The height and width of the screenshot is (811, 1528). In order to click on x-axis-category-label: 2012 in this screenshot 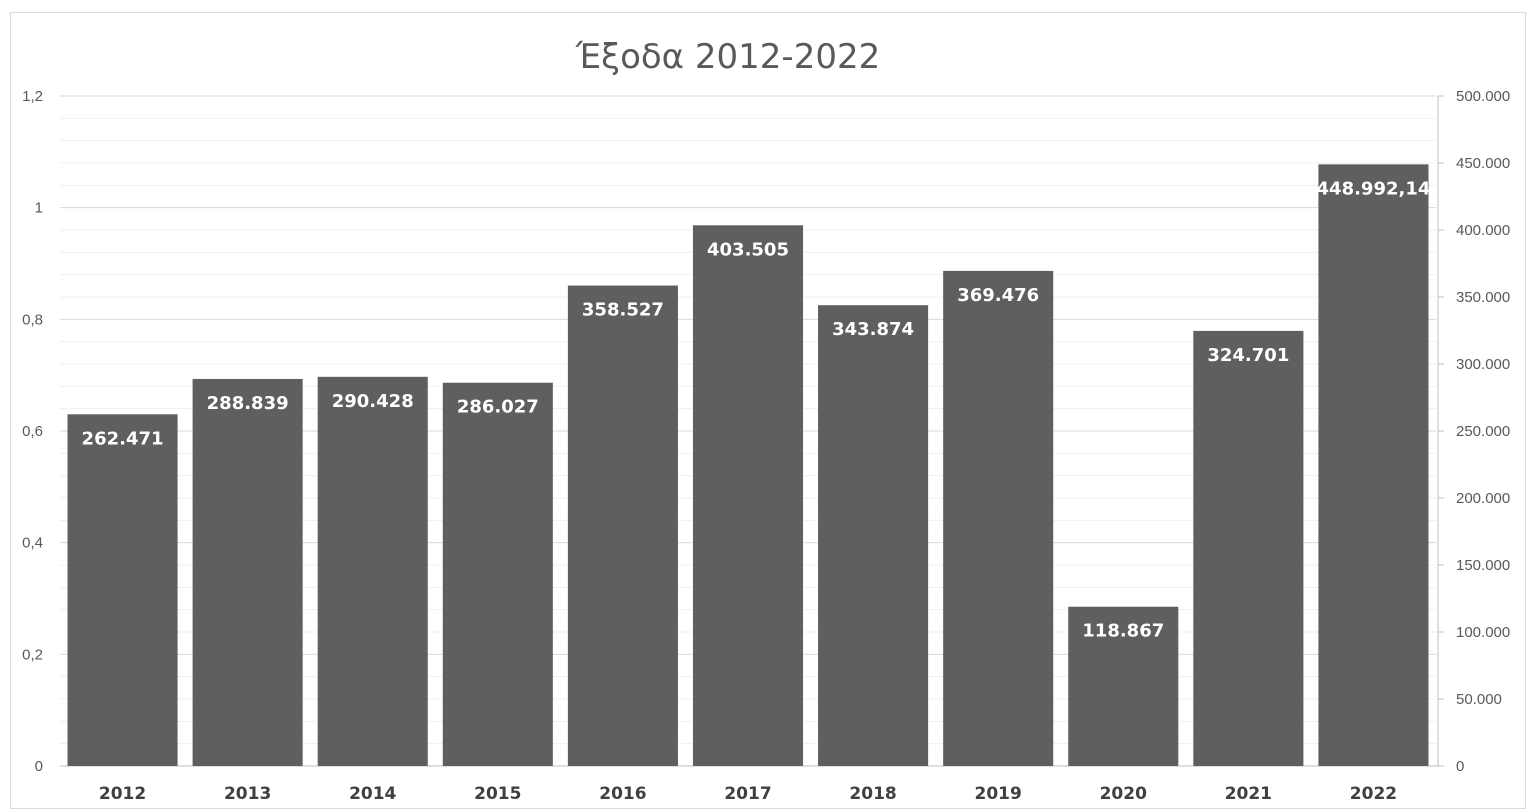, I will do `click(122, 794)`.